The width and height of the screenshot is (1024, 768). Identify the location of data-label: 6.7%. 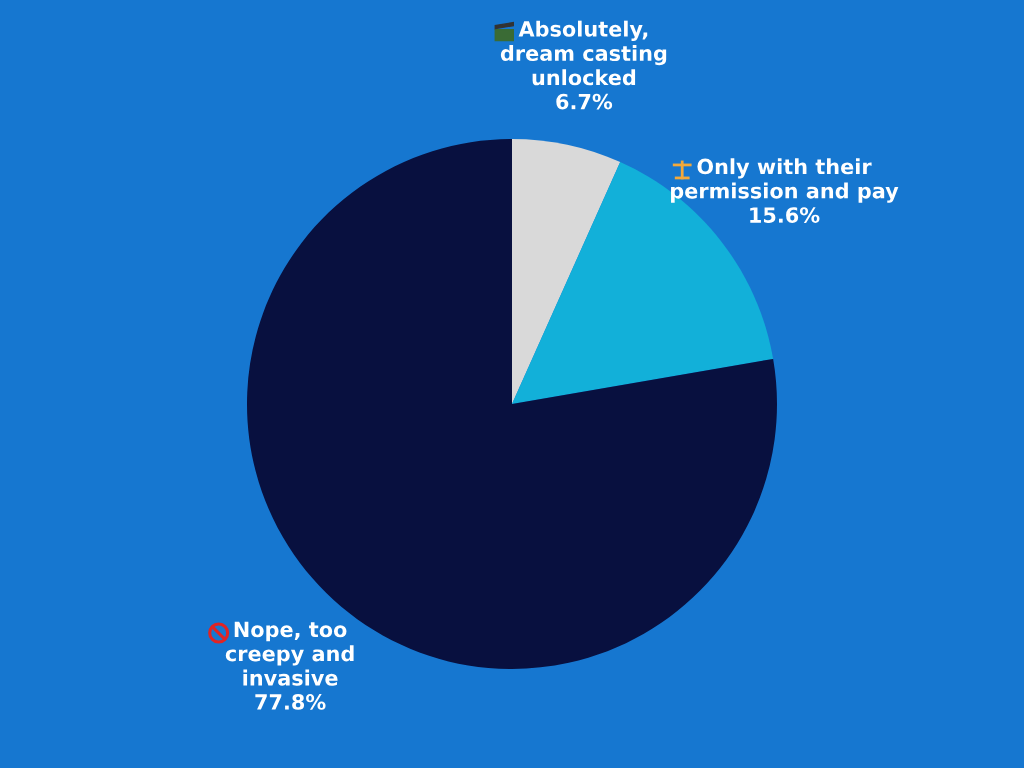
(584, 101).